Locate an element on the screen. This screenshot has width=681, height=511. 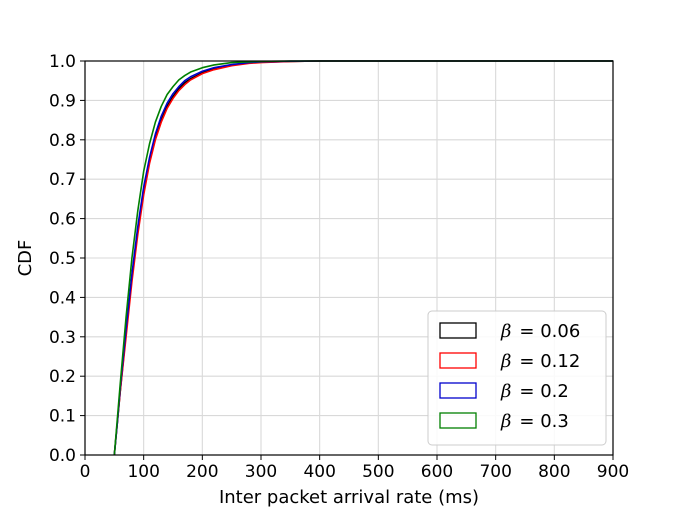
legend-entry-label: β = 0.2 is located at coordinates (534, 391).